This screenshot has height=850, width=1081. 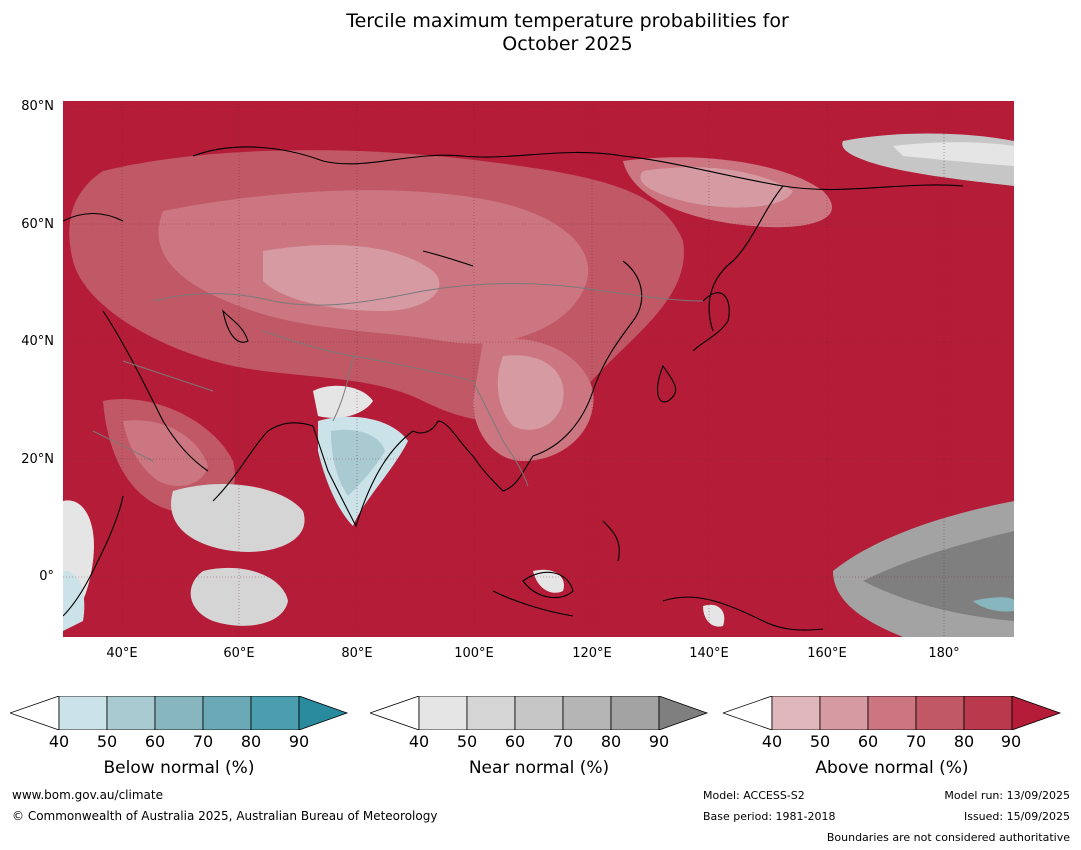 I want to click on title-line-2: October 2025, so click(x=567, y=44).